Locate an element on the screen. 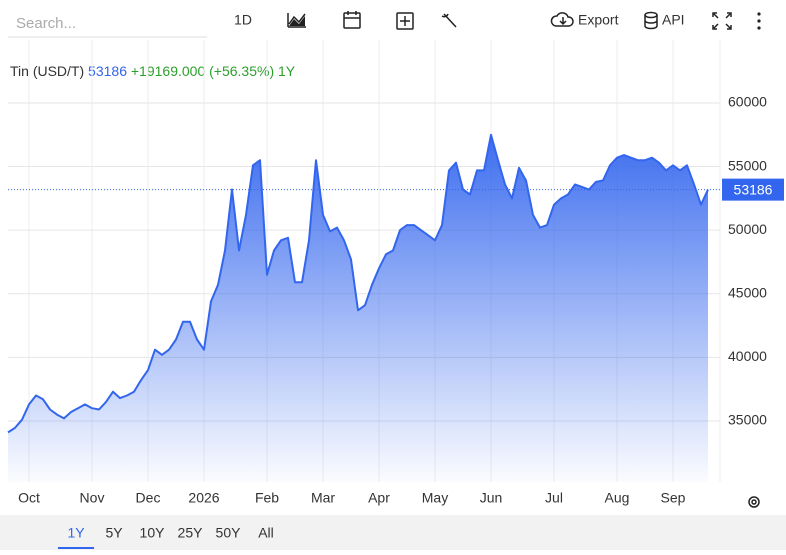  x-tick-label: Jul is located at coordinates (554, 498).